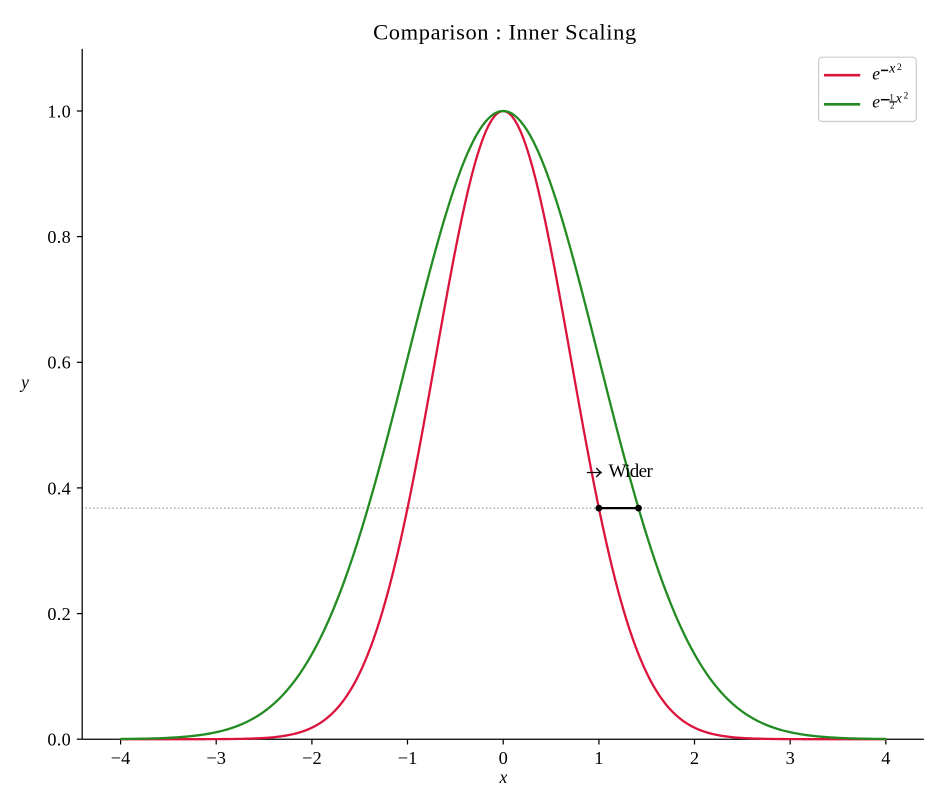 This screenshot has height=806, width=946. I want to click on svg-text: Comparison : Inner Scaling, so click(505, 32).